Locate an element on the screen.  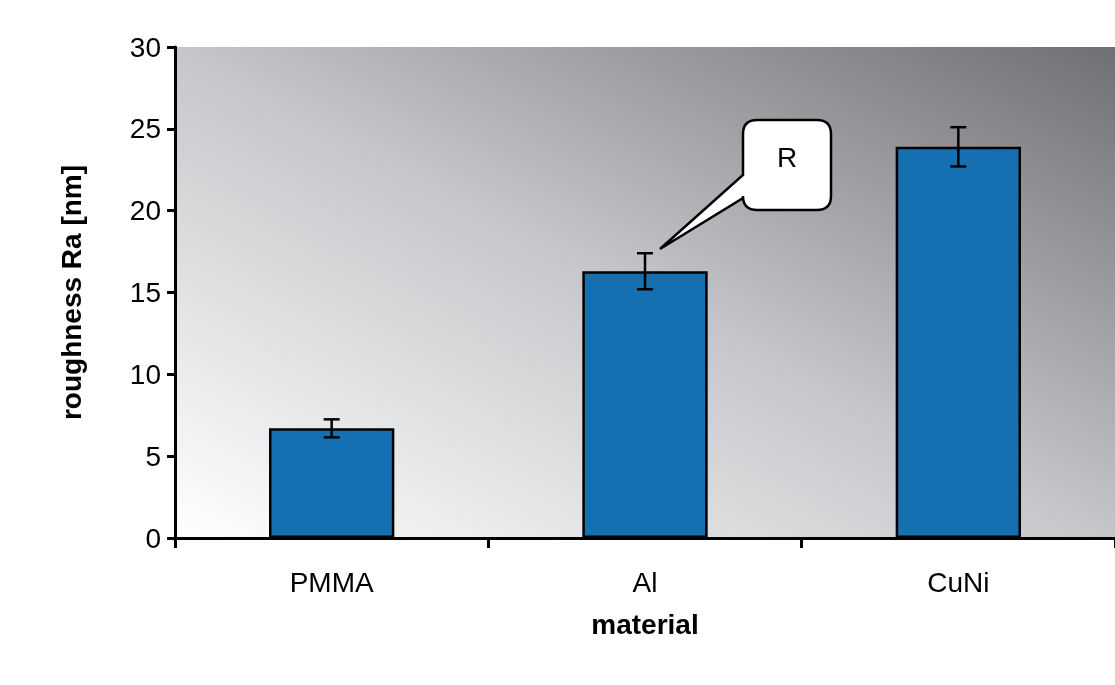
y-tick-label: 5 is located at coordinates (153, 456).